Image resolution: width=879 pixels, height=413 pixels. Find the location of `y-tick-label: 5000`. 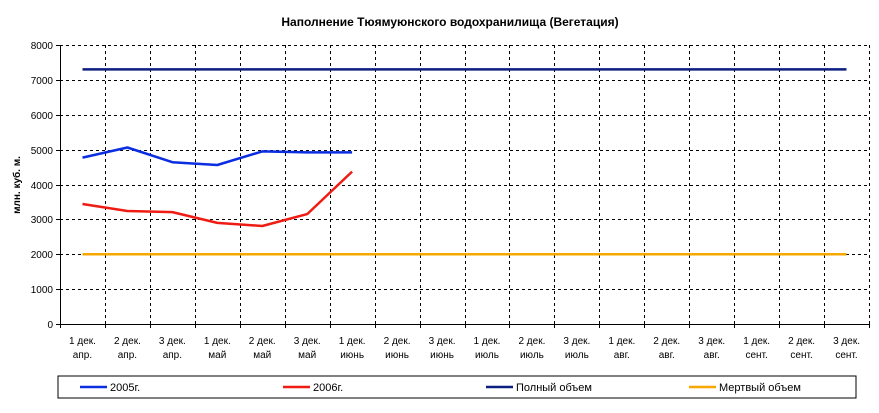

y-tick-label: 5000 is located at coordinates (42, 151).